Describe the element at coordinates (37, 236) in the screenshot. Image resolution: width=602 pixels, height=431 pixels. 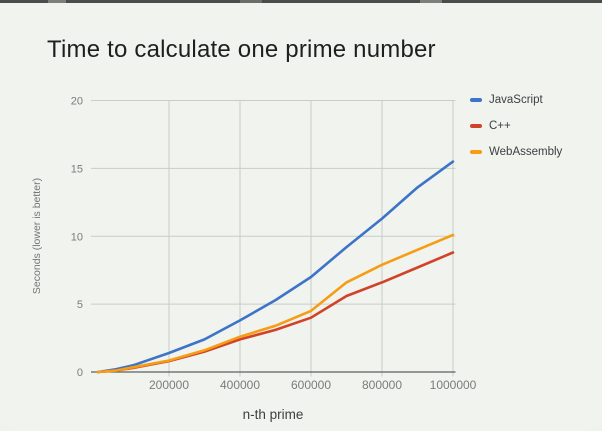
I see `y-axis-title: Seconds (lower is better)` at that location.